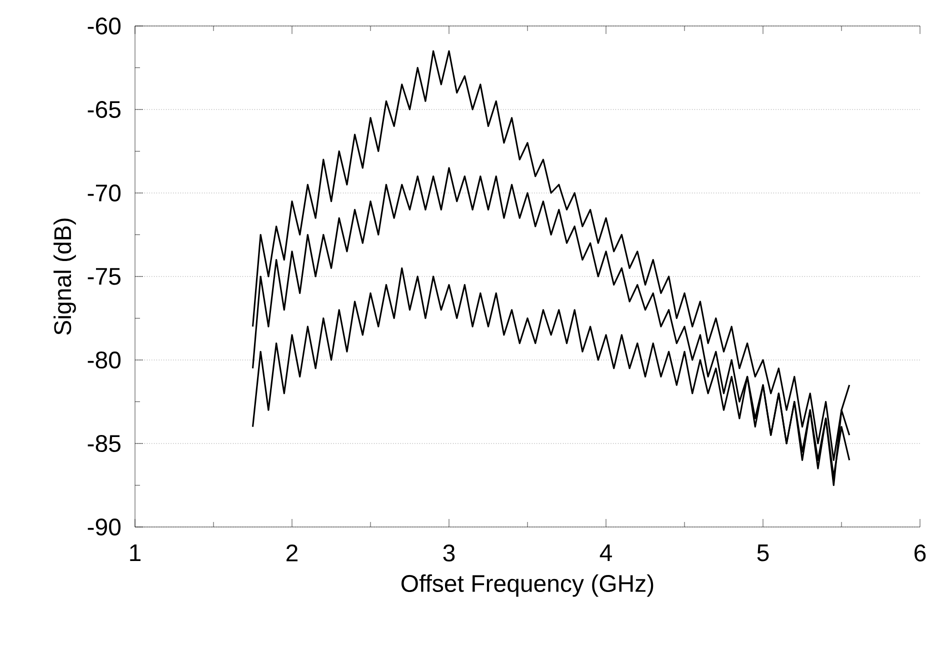  I want to click on y-tick-label: -65, so click(104, 109).